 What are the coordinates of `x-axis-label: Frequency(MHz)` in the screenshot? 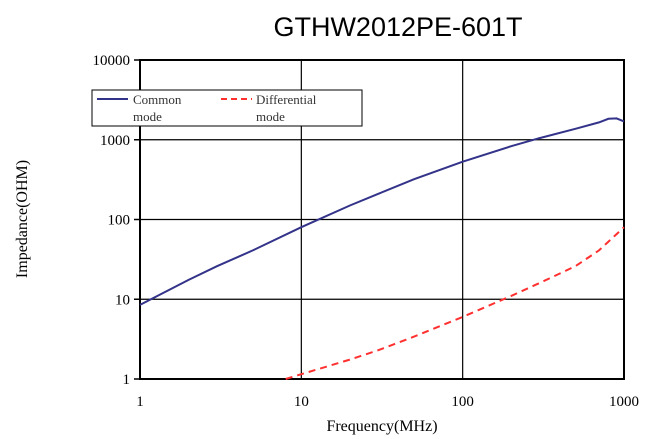 It's located at (381, 426).